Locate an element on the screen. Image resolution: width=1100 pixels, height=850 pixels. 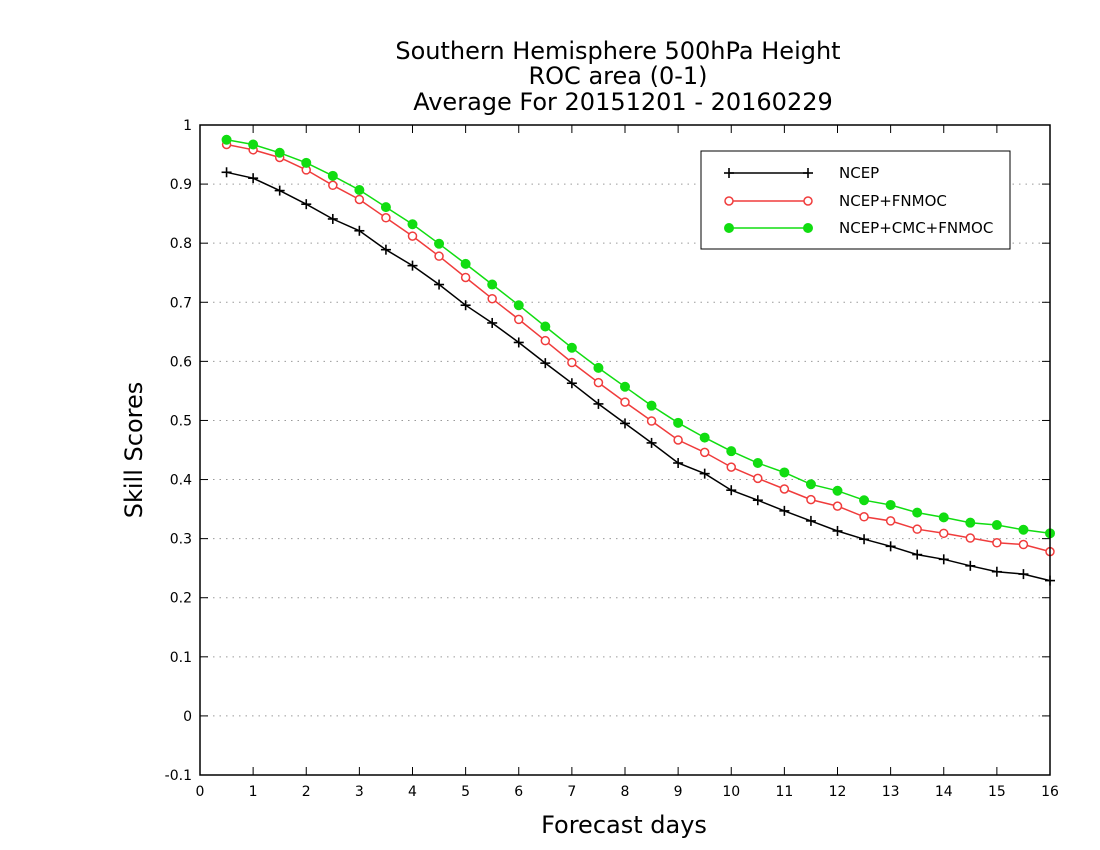
y-tick-label-2: 0.1 is located at coordinates (181, 658).